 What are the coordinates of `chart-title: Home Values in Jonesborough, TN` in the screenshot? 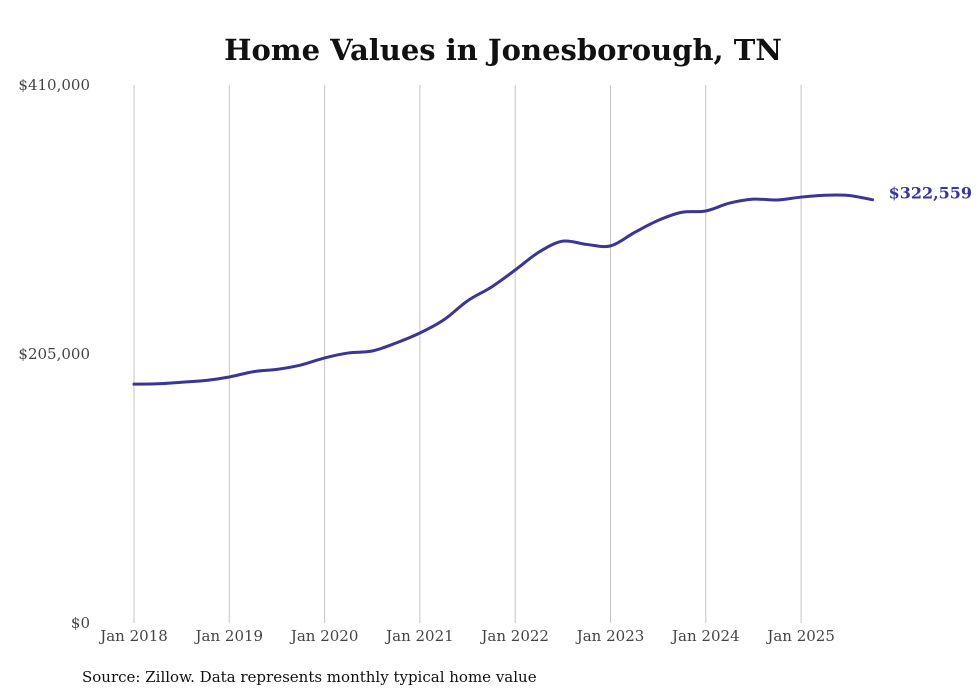 It's located at (503, 50).